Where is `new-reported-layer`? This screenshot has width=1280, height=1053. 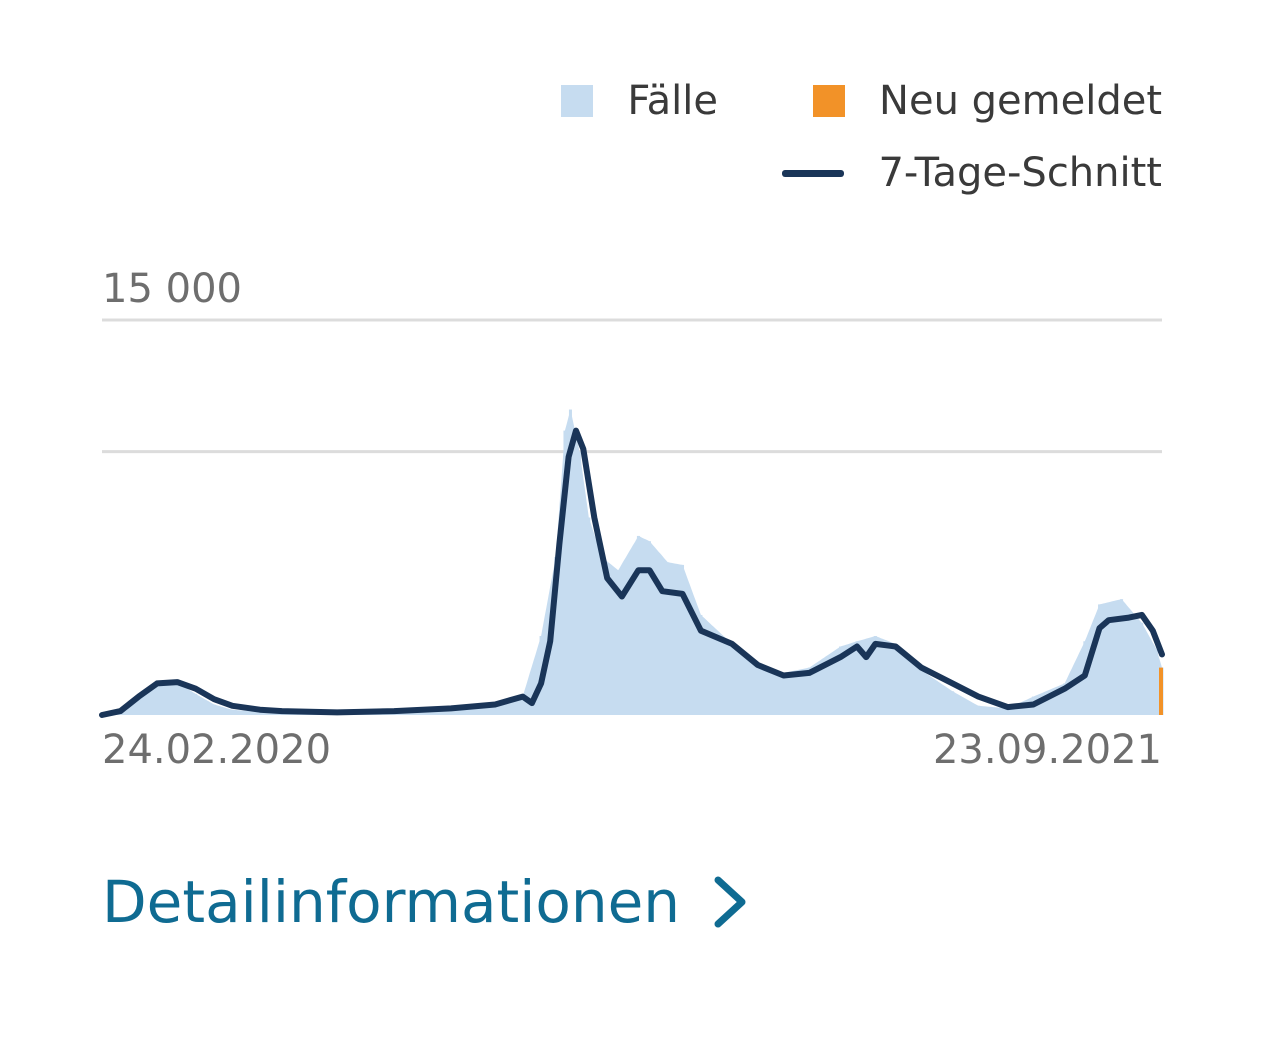
new-reported-layer is located at coordinates (1161, 691).